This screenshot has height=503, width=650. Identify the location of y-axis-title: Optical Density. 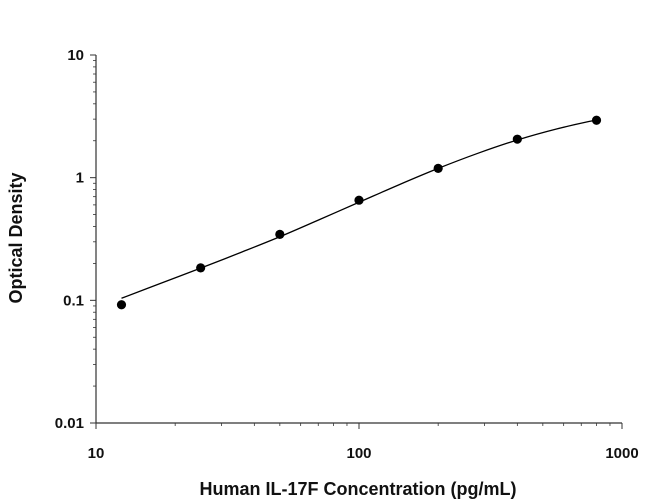
(16, 237).